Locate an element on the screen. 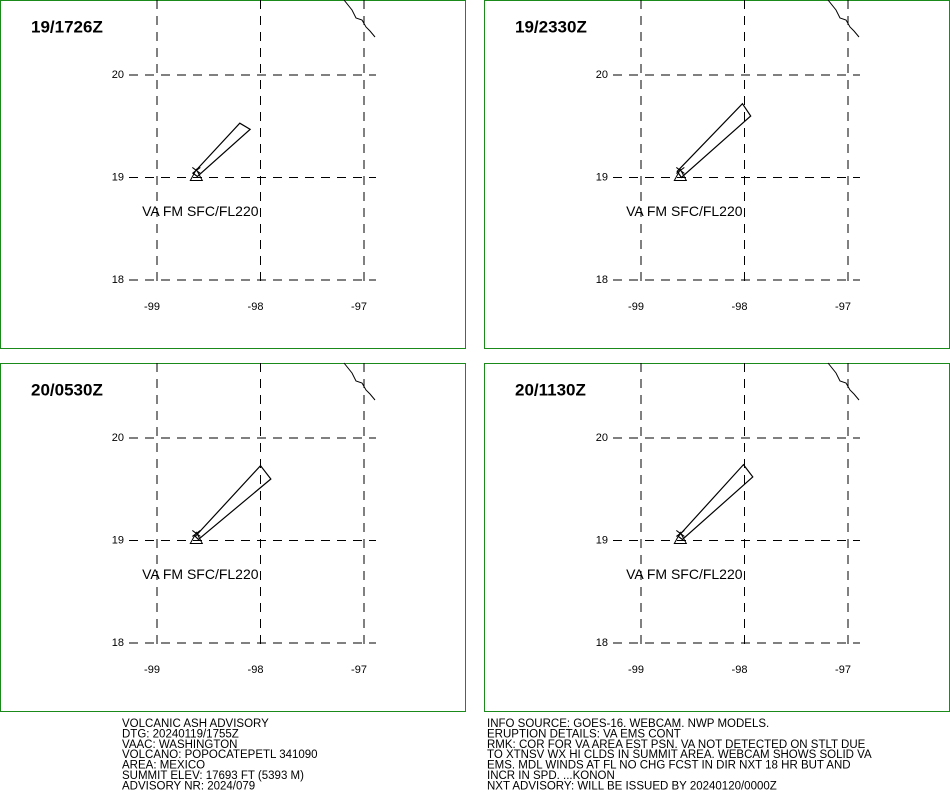  valid-time: 20/0530Z is located at coordinates (67, 389).